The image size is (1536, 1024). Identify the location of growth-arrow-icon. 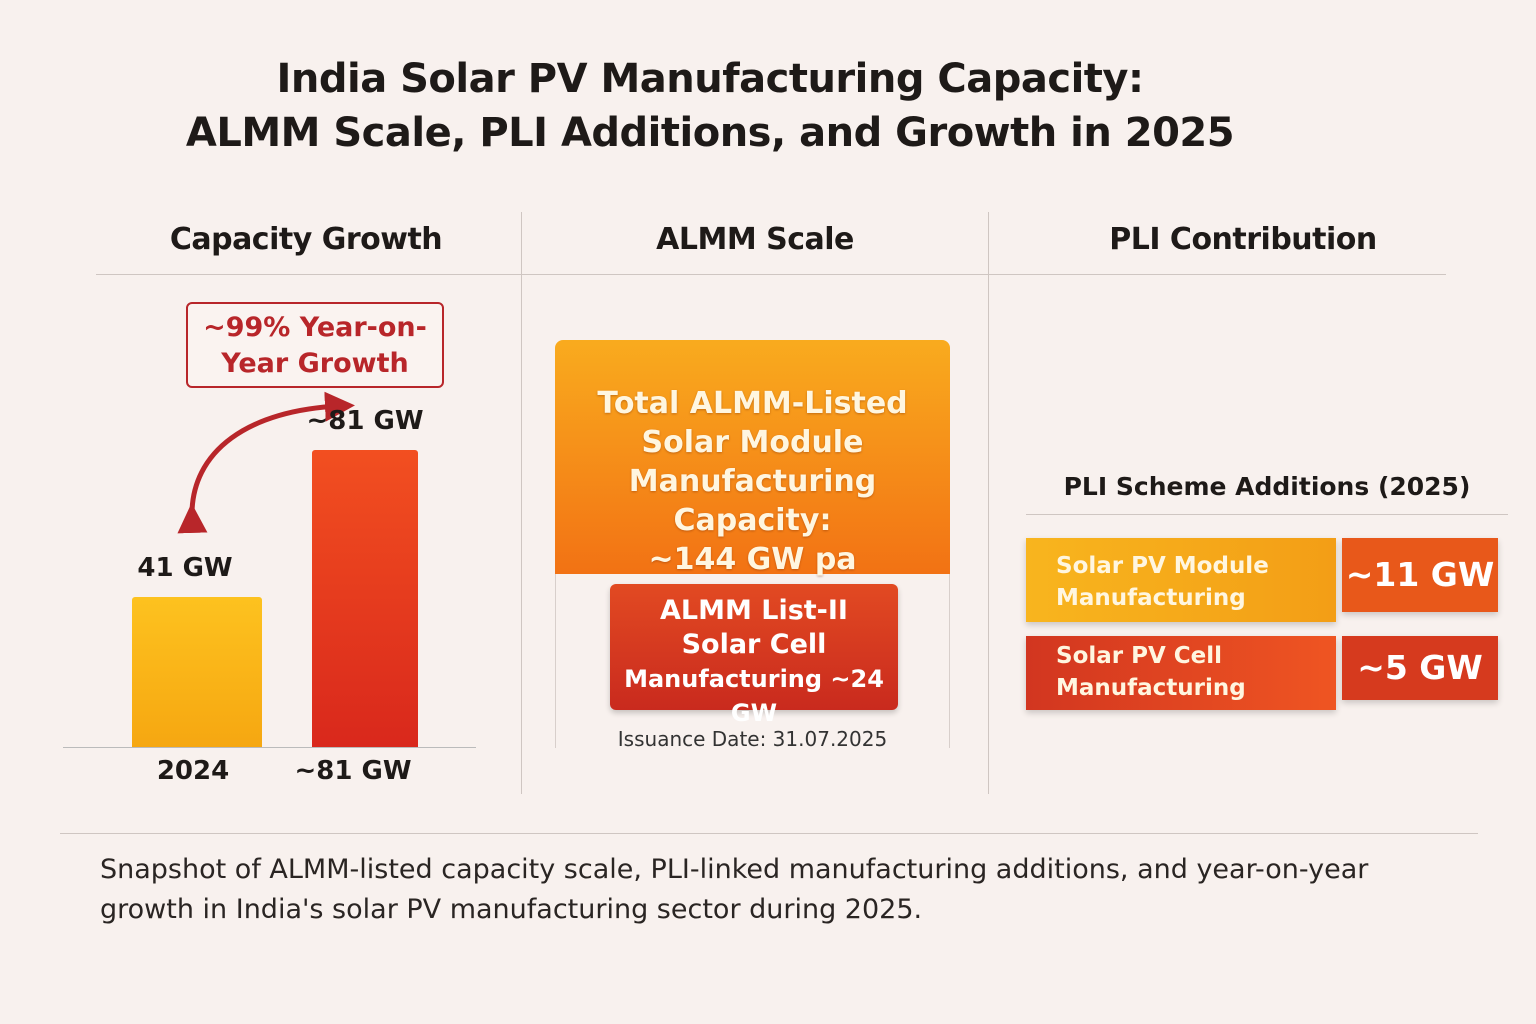
(266, 462).